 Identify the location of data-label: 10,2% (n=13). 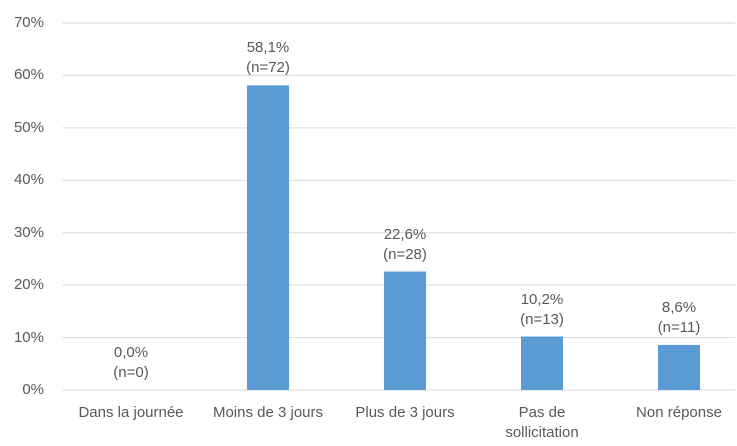
(542, 309).